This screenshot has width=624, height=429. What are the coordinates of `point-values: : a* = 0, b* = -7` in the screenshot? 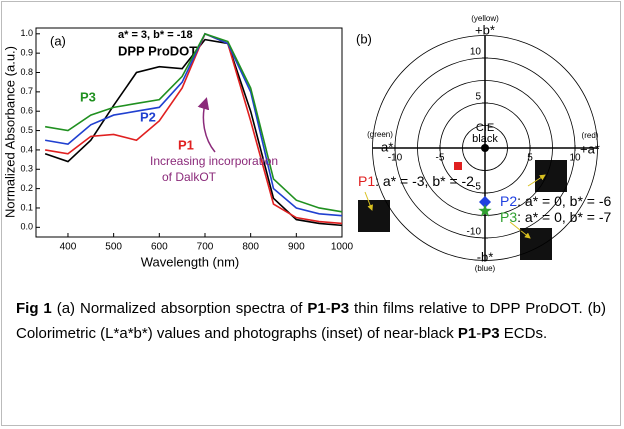 It's located at (564, 217).